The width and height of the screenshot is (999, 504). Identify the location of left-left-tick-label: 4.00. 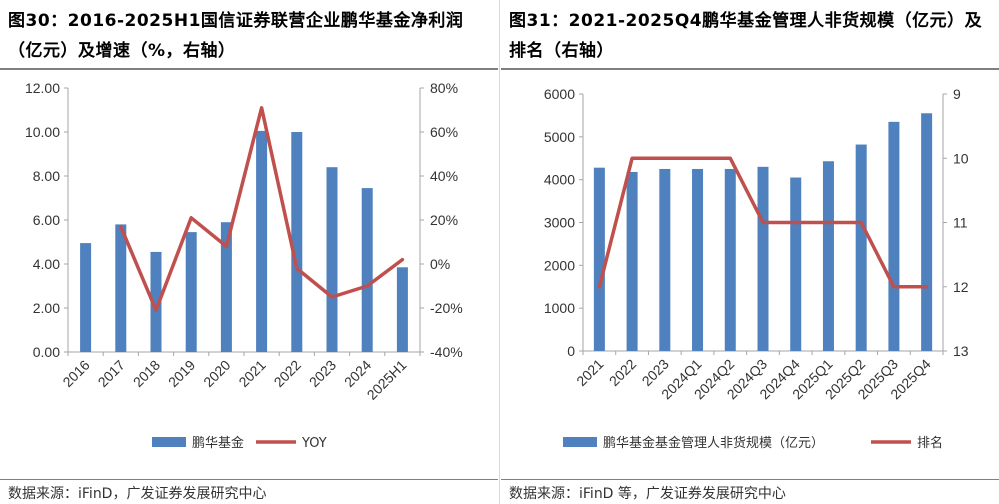
(46, 264).